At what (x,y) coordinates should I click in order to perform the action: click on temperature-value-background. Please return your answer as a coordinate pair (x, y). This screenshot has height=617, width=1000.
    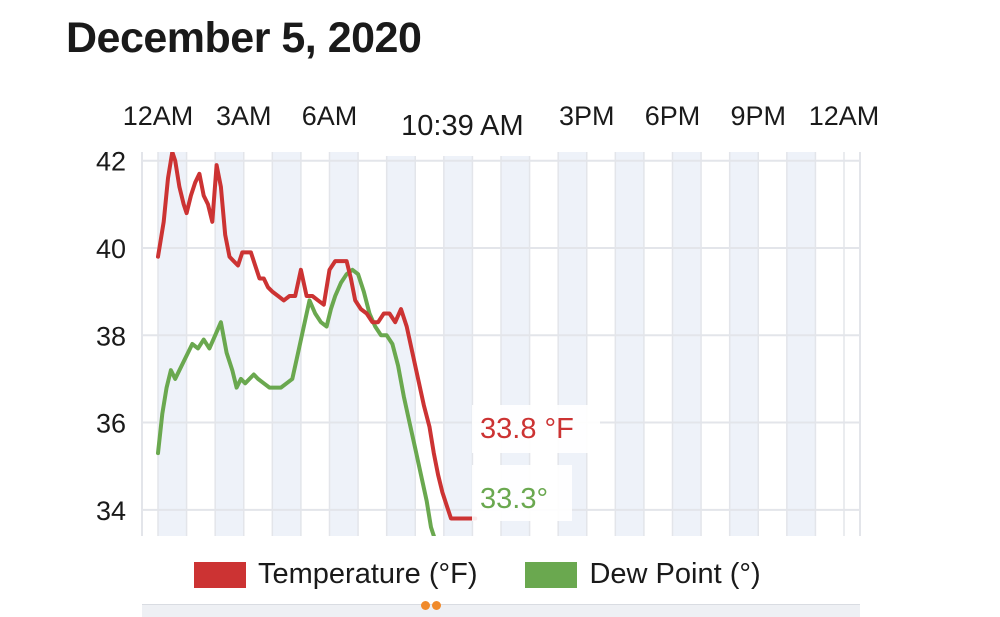
    Looking at the image, I should click on (536, 429).